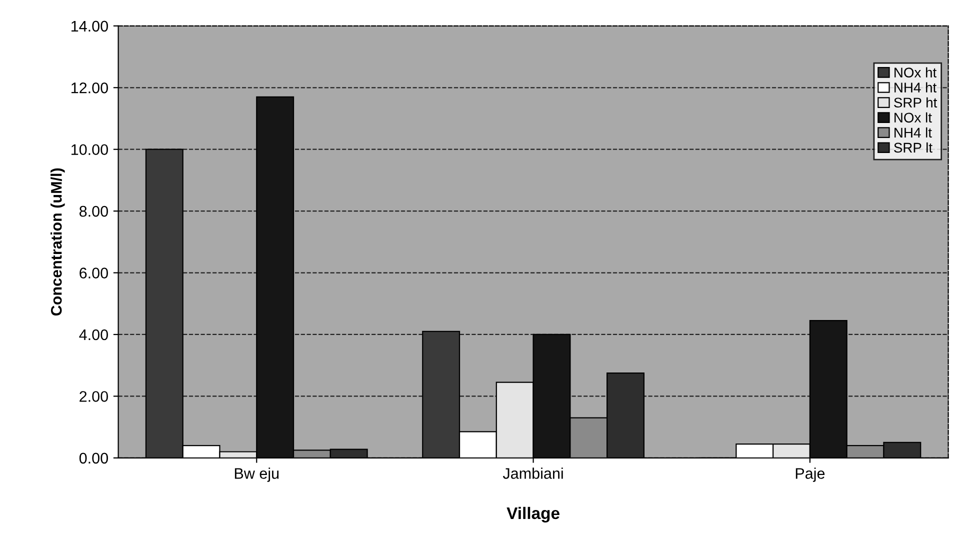  I want to click on y-tick-label: 8.00, so click(94, 211).